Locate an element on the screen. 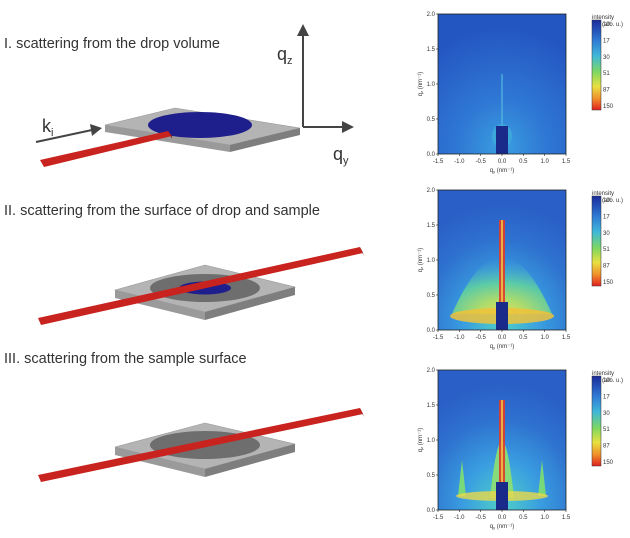 This screenshot has width=630, height=538. scene-caption: III. scattering from the sample surface is located at coordinates (125, 359).